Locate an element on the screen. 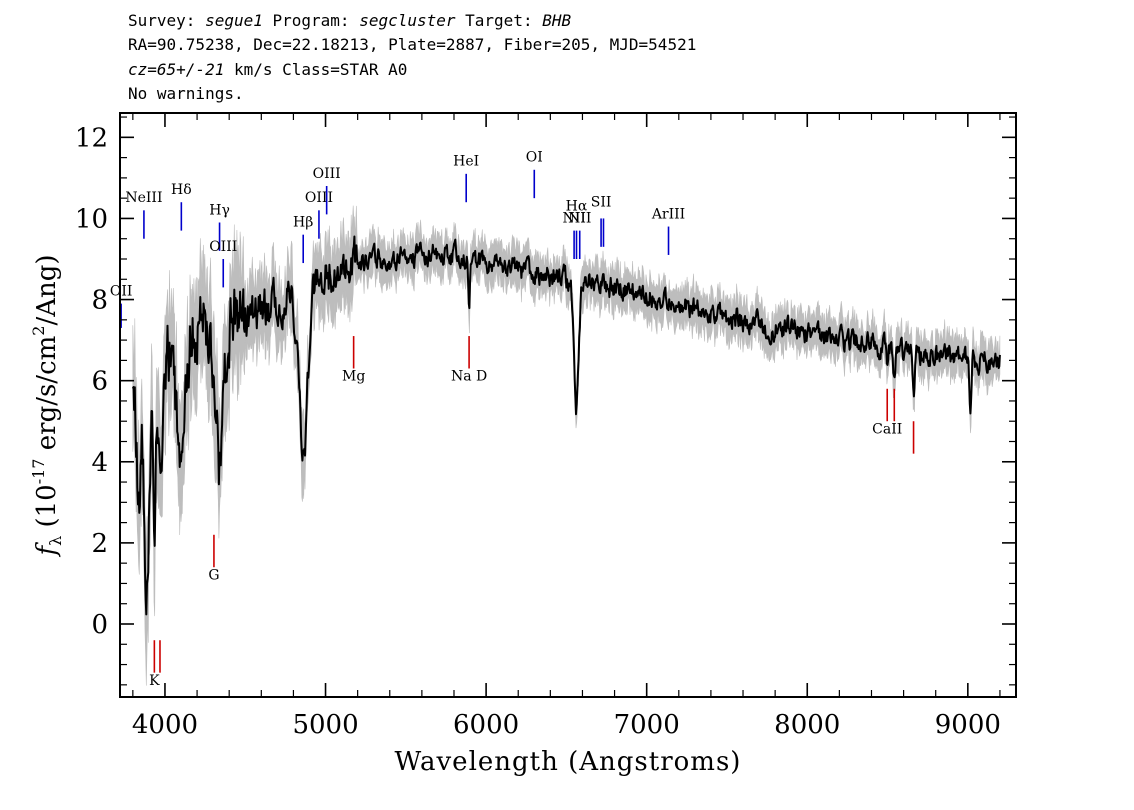 The width and height of the screenshot is (1134, 810). survey-value: segue1 is located at coordinates (234, 20).